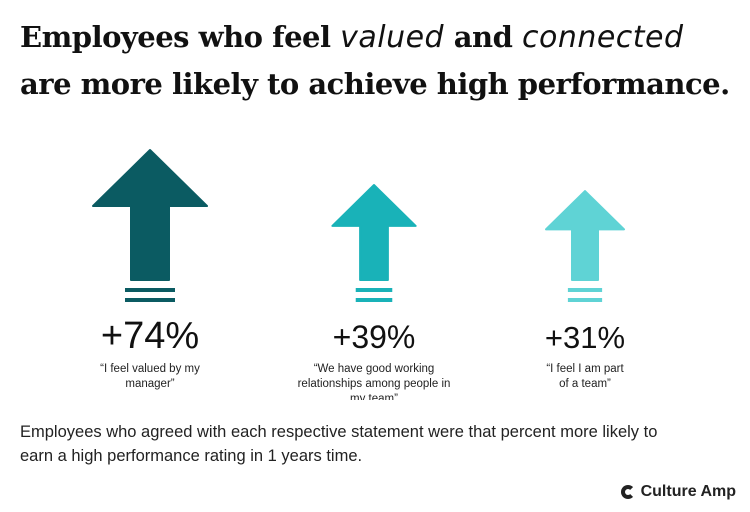 The width and height of the screenshot is (750, 512). Describe the element at coordinates (585, 369) in the screenshot. I see `category-label-3-line-1: “I feel I am part` at that location.